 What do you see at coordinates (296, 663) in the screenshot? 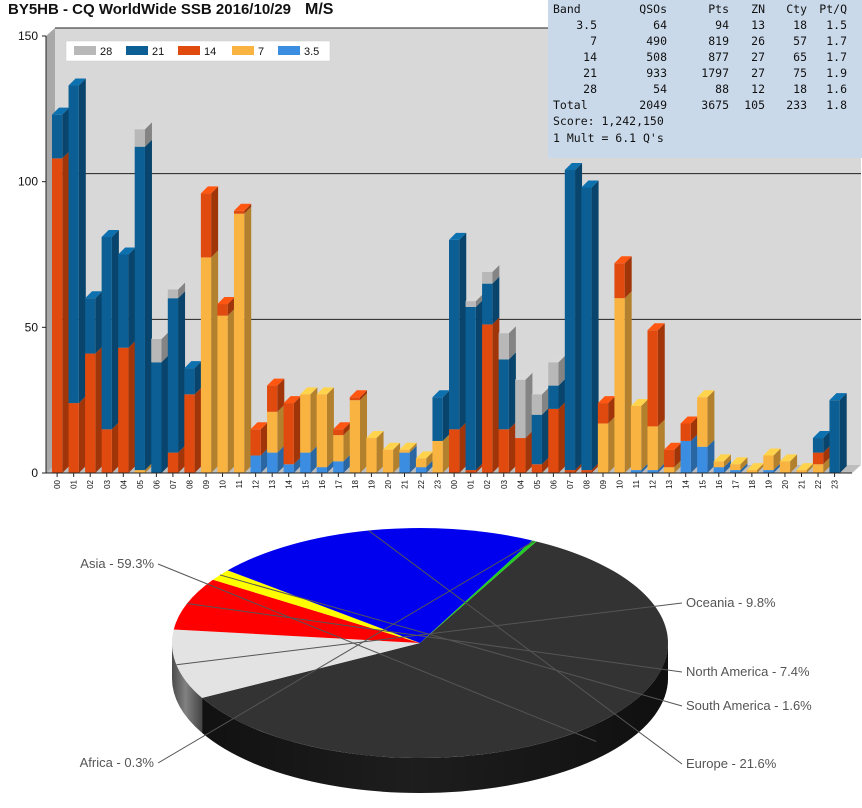
I see `pie-slice` at bounding box center [296, 663].